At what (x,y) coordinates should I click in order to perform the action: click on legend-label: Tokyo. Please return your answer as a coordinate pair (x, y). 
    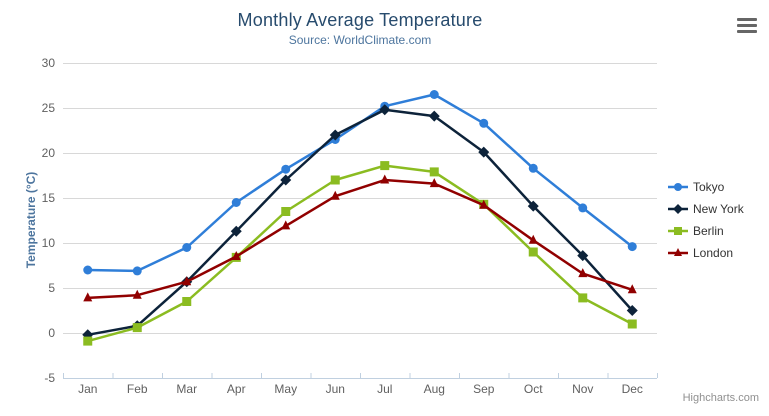
    Looking at the image, I should click on (709, 187).